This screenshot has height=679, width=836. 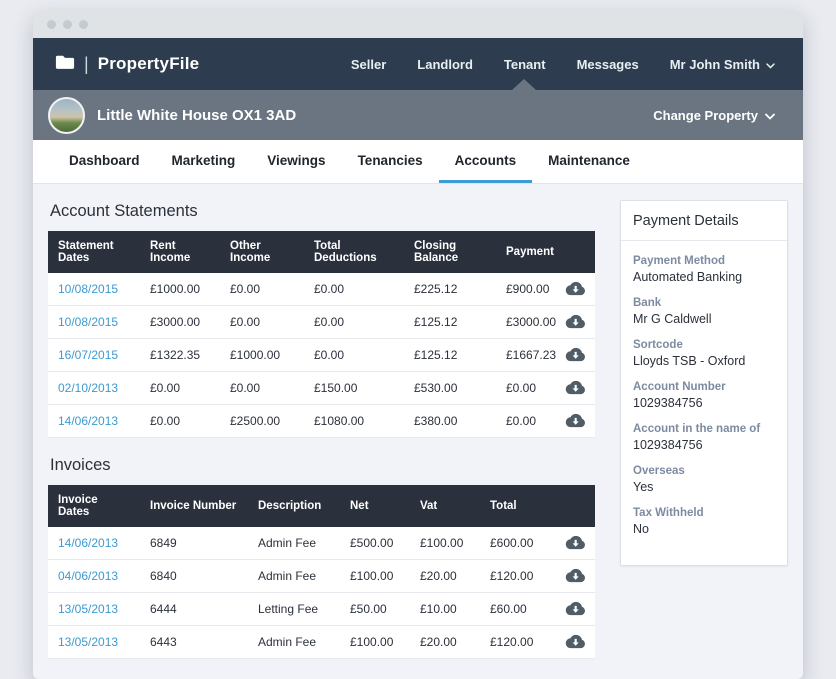 I want to click on table-cell: £2500.00, so click(x=262, y=421).